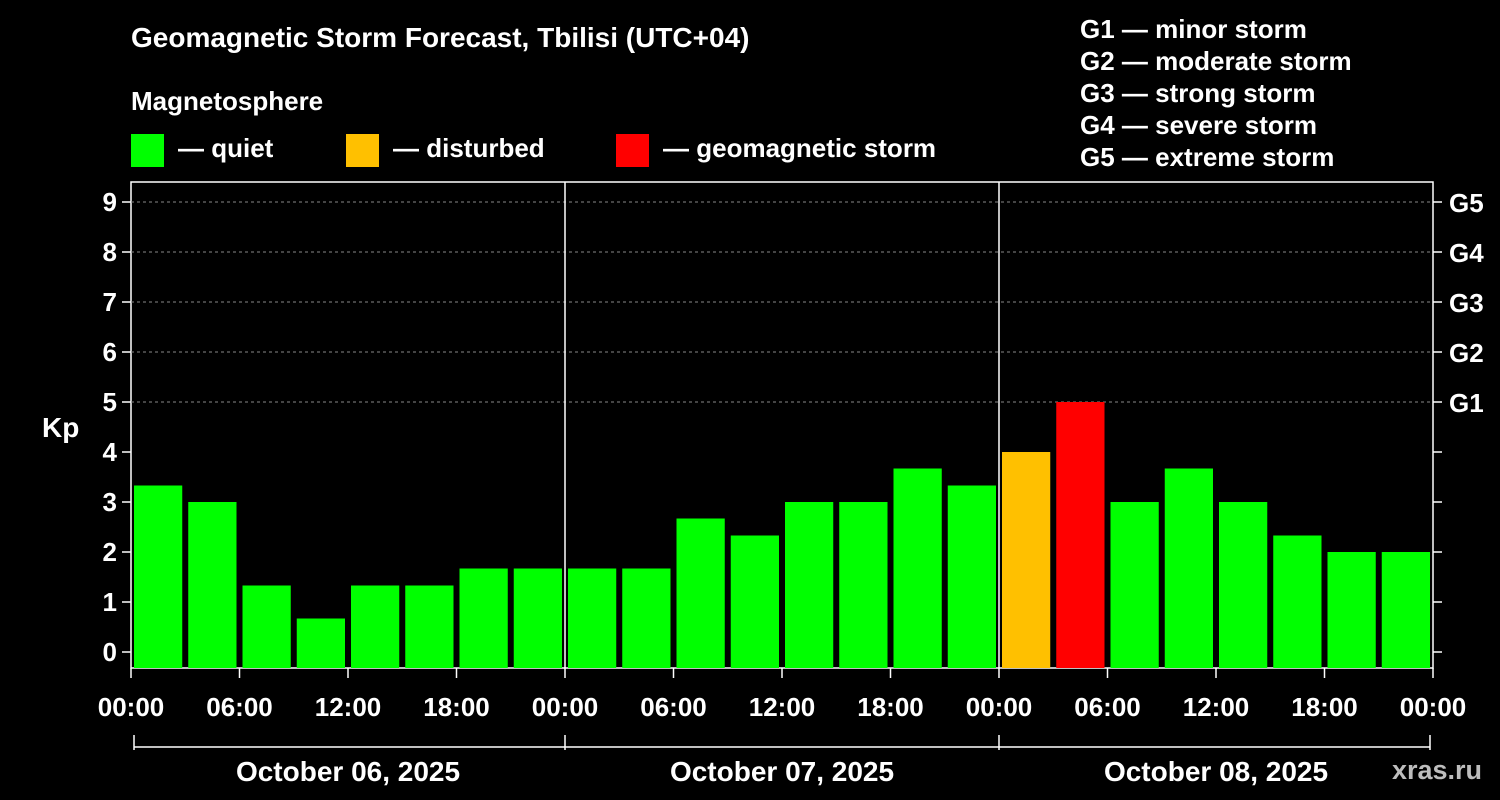 Image resolution: width=1500 pixels, height=800 pixels. What do you see at coordinates (1466, 203) in the screenshot?
I see `right-tick-label: G5` at bounding box center [1466, 203].